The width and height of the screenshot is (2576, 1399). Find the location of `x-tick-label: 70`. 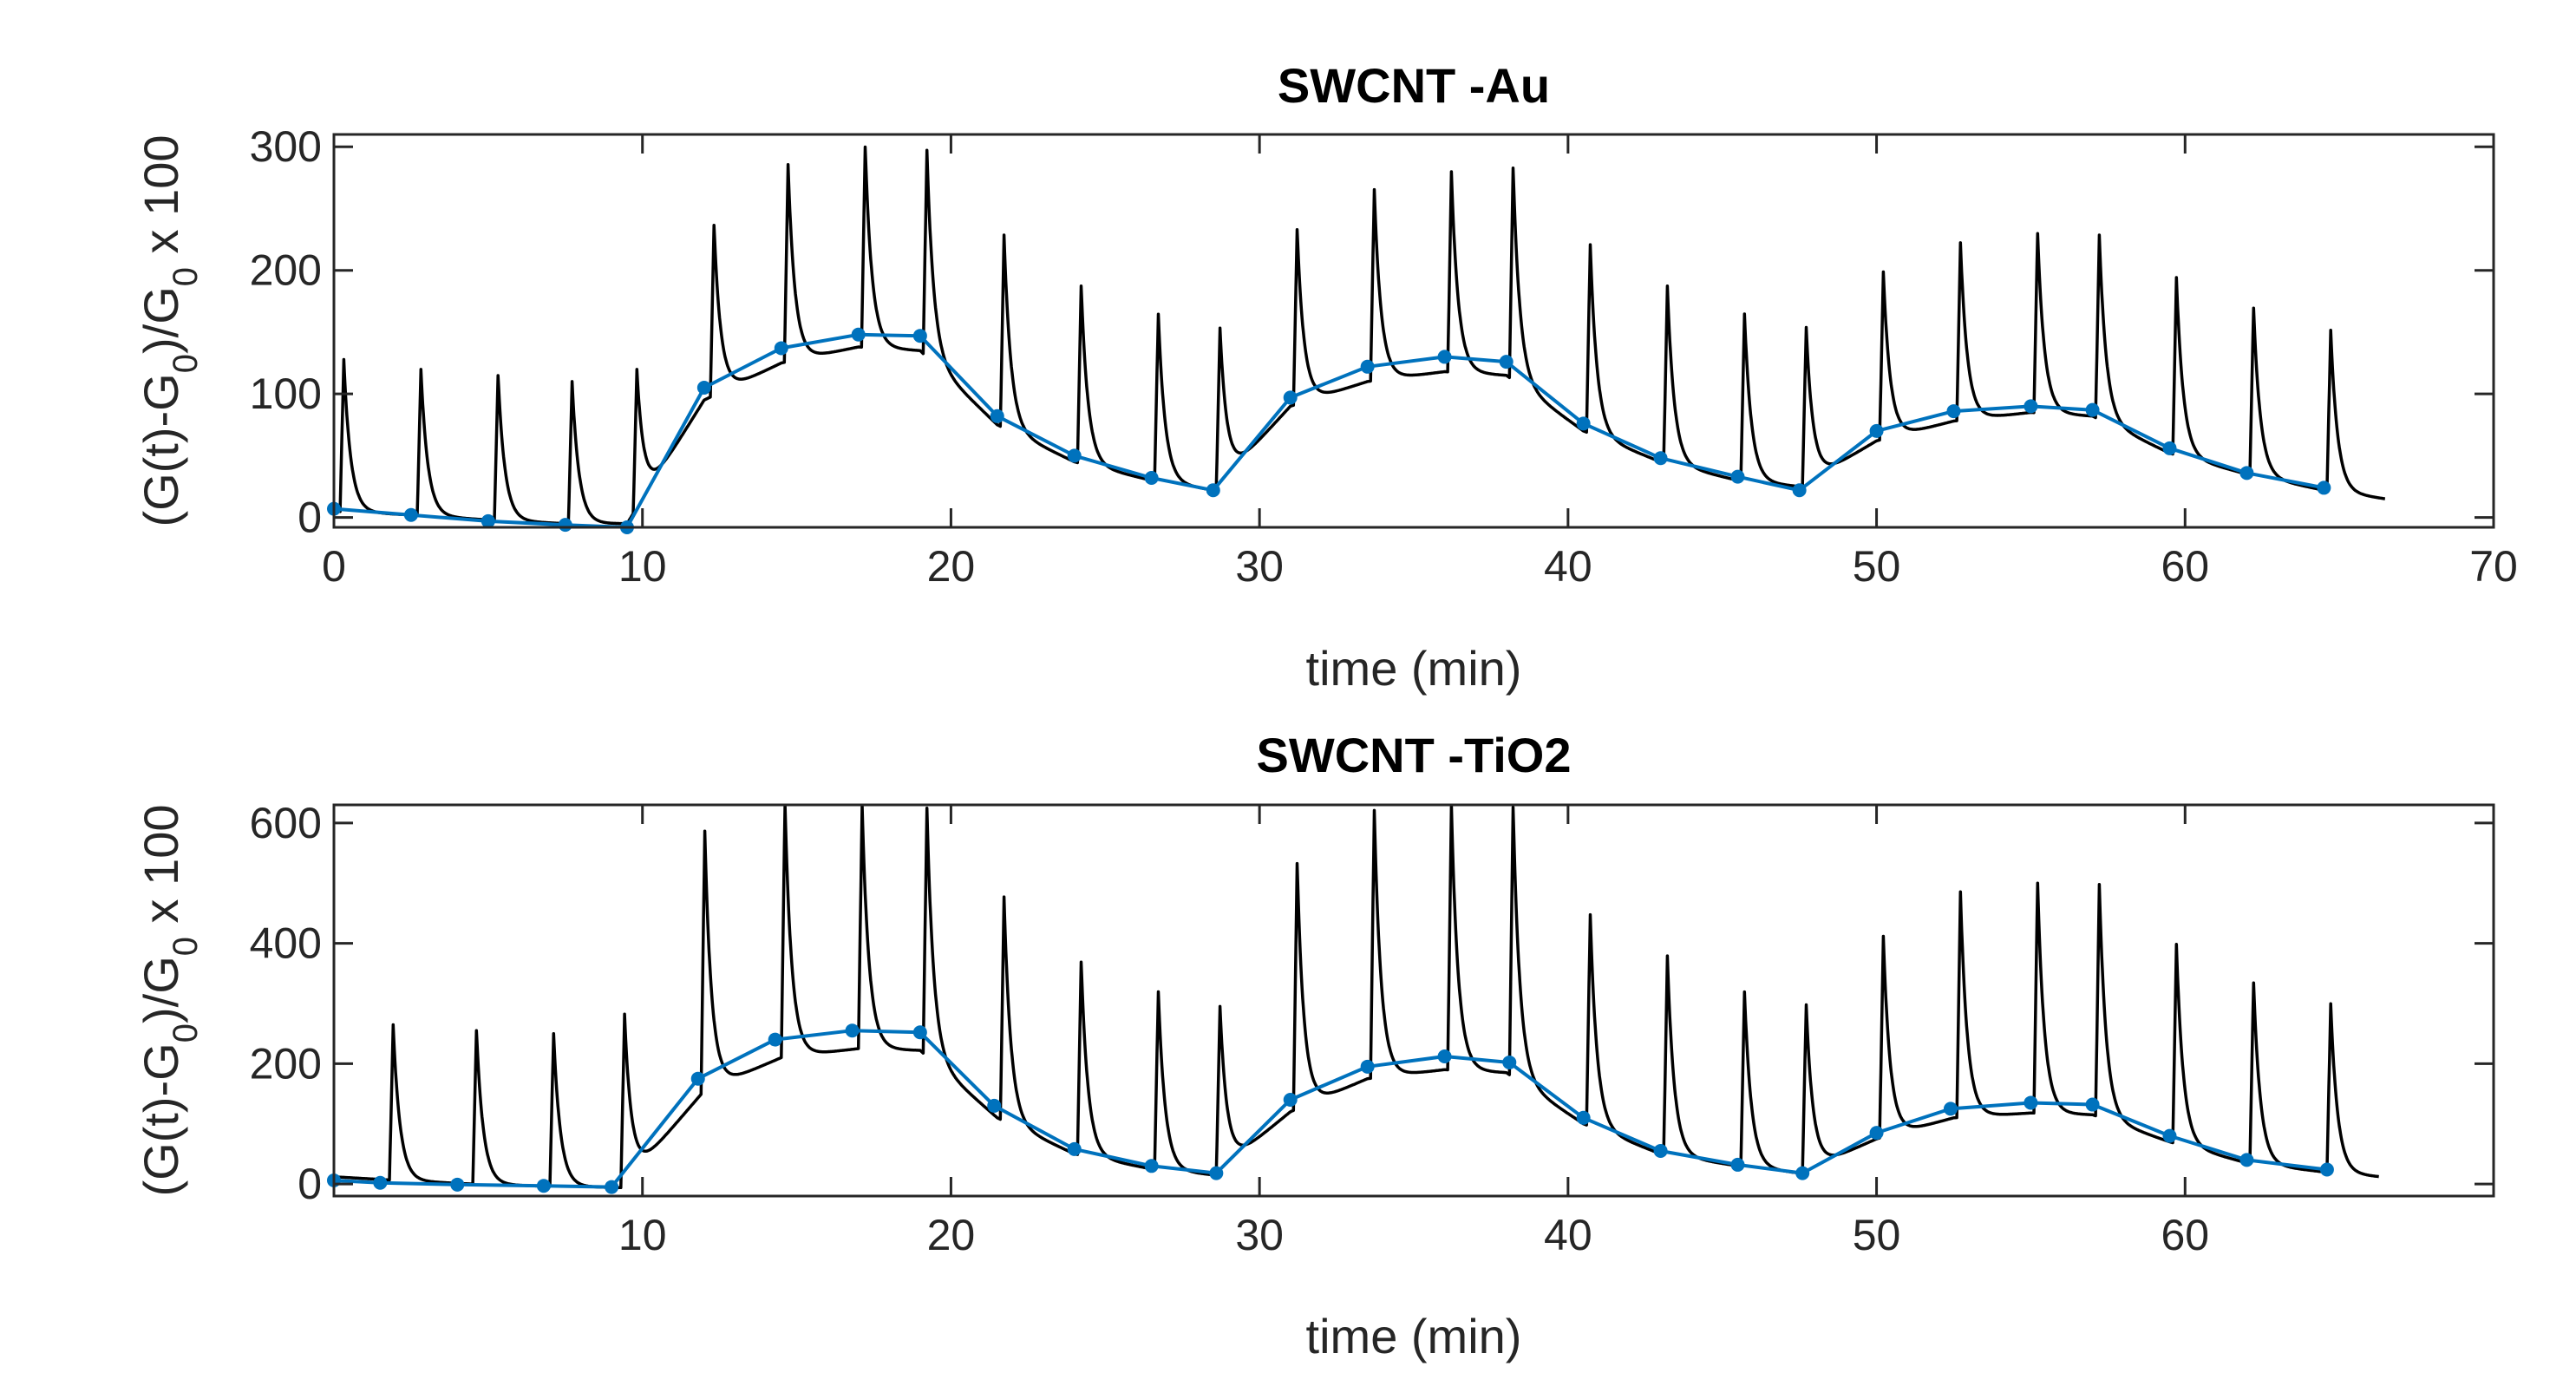

x-tick-label: 70 is located at coordinates (2493, 566).